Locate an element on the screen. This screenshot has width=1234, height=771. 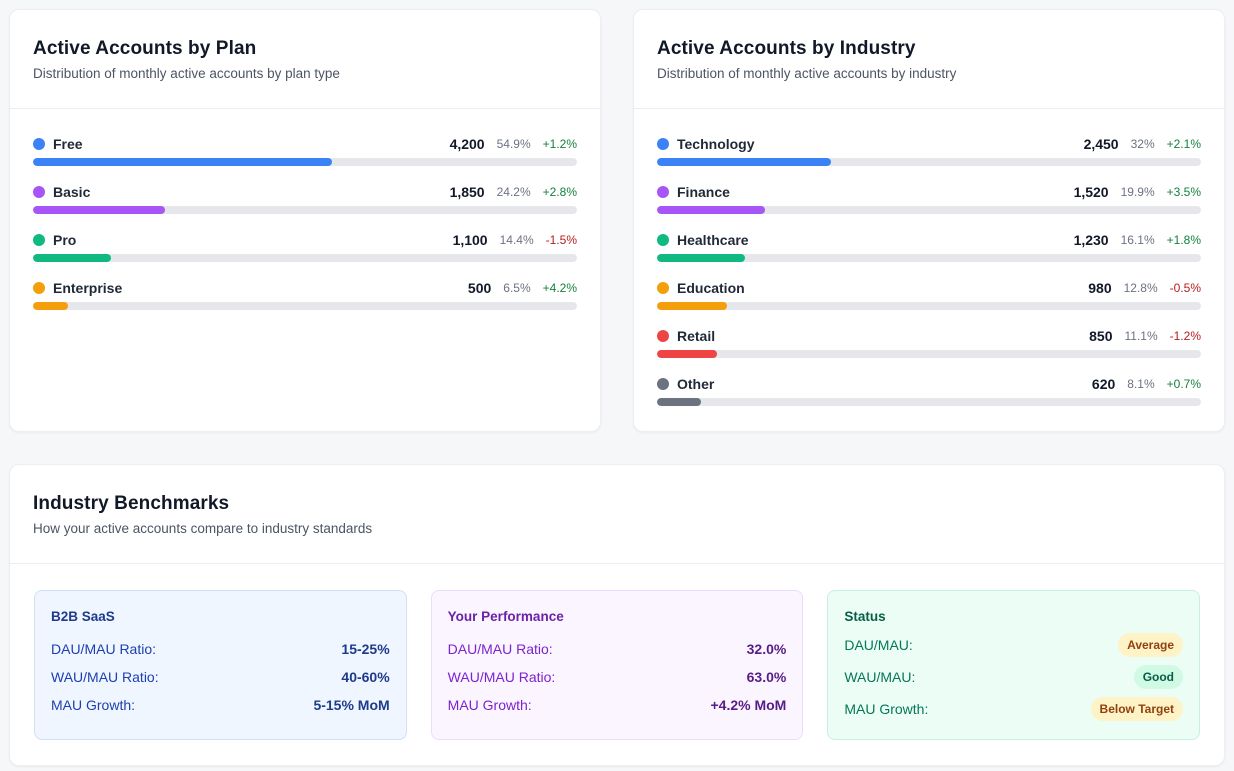
industry-value: 1,520 is located at coordinates (1091, 192).